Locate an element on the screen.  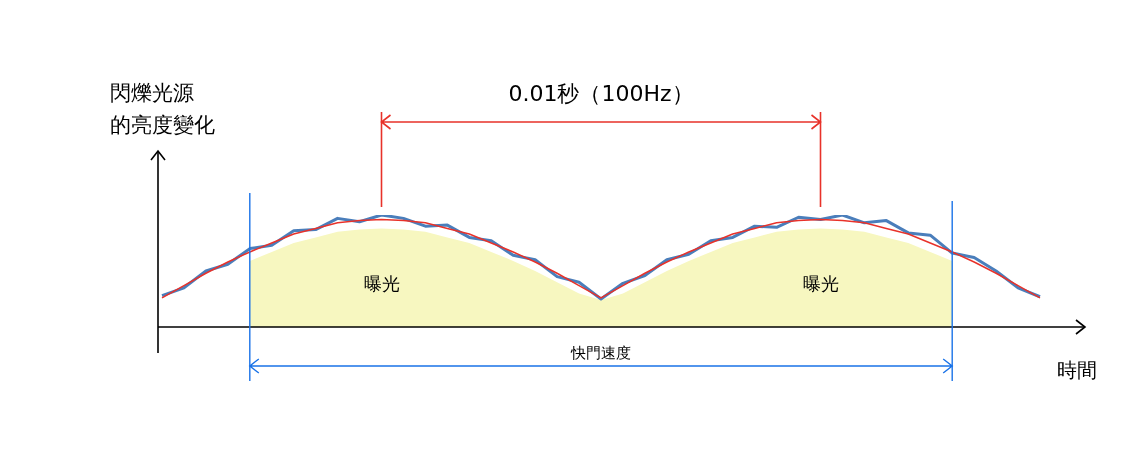
text: 快門速度 is located at coordinates (600, 353).